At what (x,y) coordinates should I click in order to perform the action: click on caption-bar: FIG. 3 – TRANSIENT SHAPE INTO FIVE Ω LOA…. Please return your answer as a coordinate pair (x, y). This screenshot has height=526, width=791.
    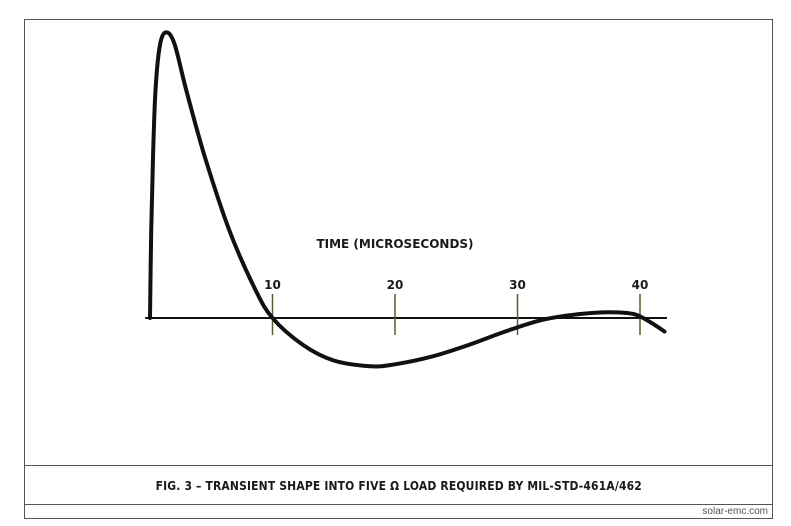
    Looking at the image, I should click on (398, 485).